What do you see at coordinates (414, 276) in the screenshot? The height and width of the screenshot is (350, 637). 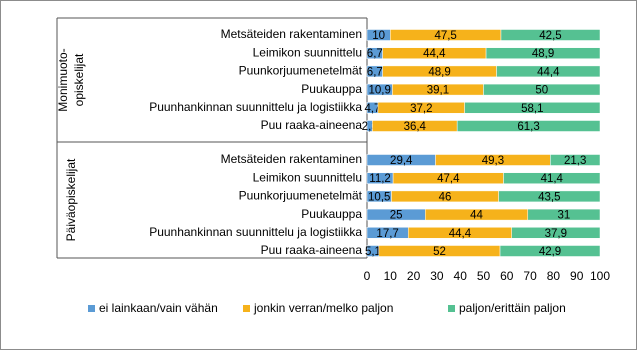 I see `x-tick-label: 20` at bounding box center [414, 276].